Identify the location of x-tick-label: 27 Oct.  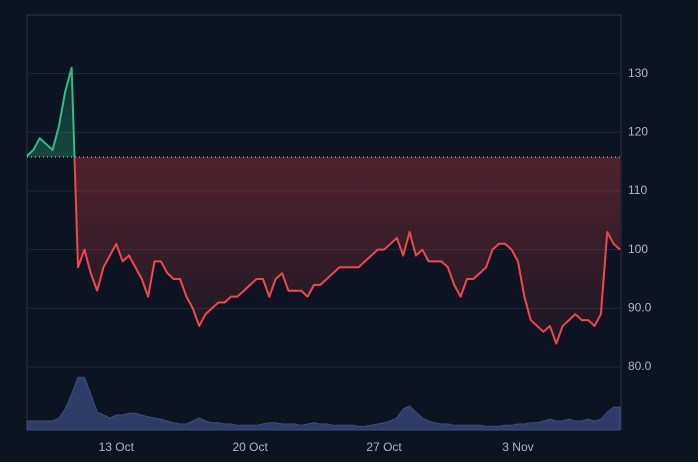
(384, 447).